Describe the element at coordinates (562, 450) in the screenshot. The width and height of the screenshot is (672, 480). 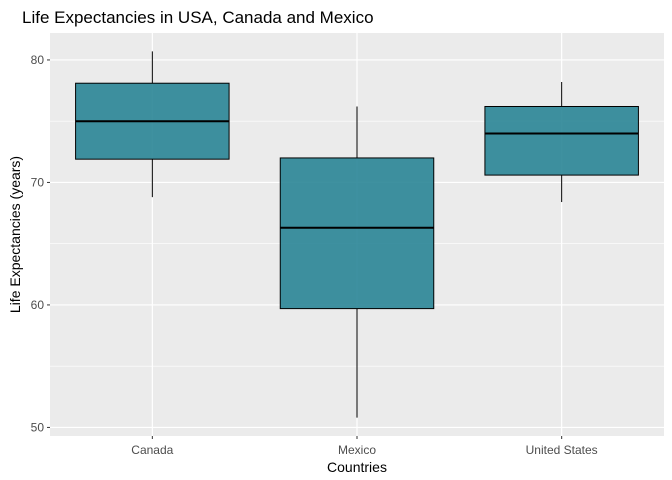
I see `x-tick-label-2: United States` at that location.